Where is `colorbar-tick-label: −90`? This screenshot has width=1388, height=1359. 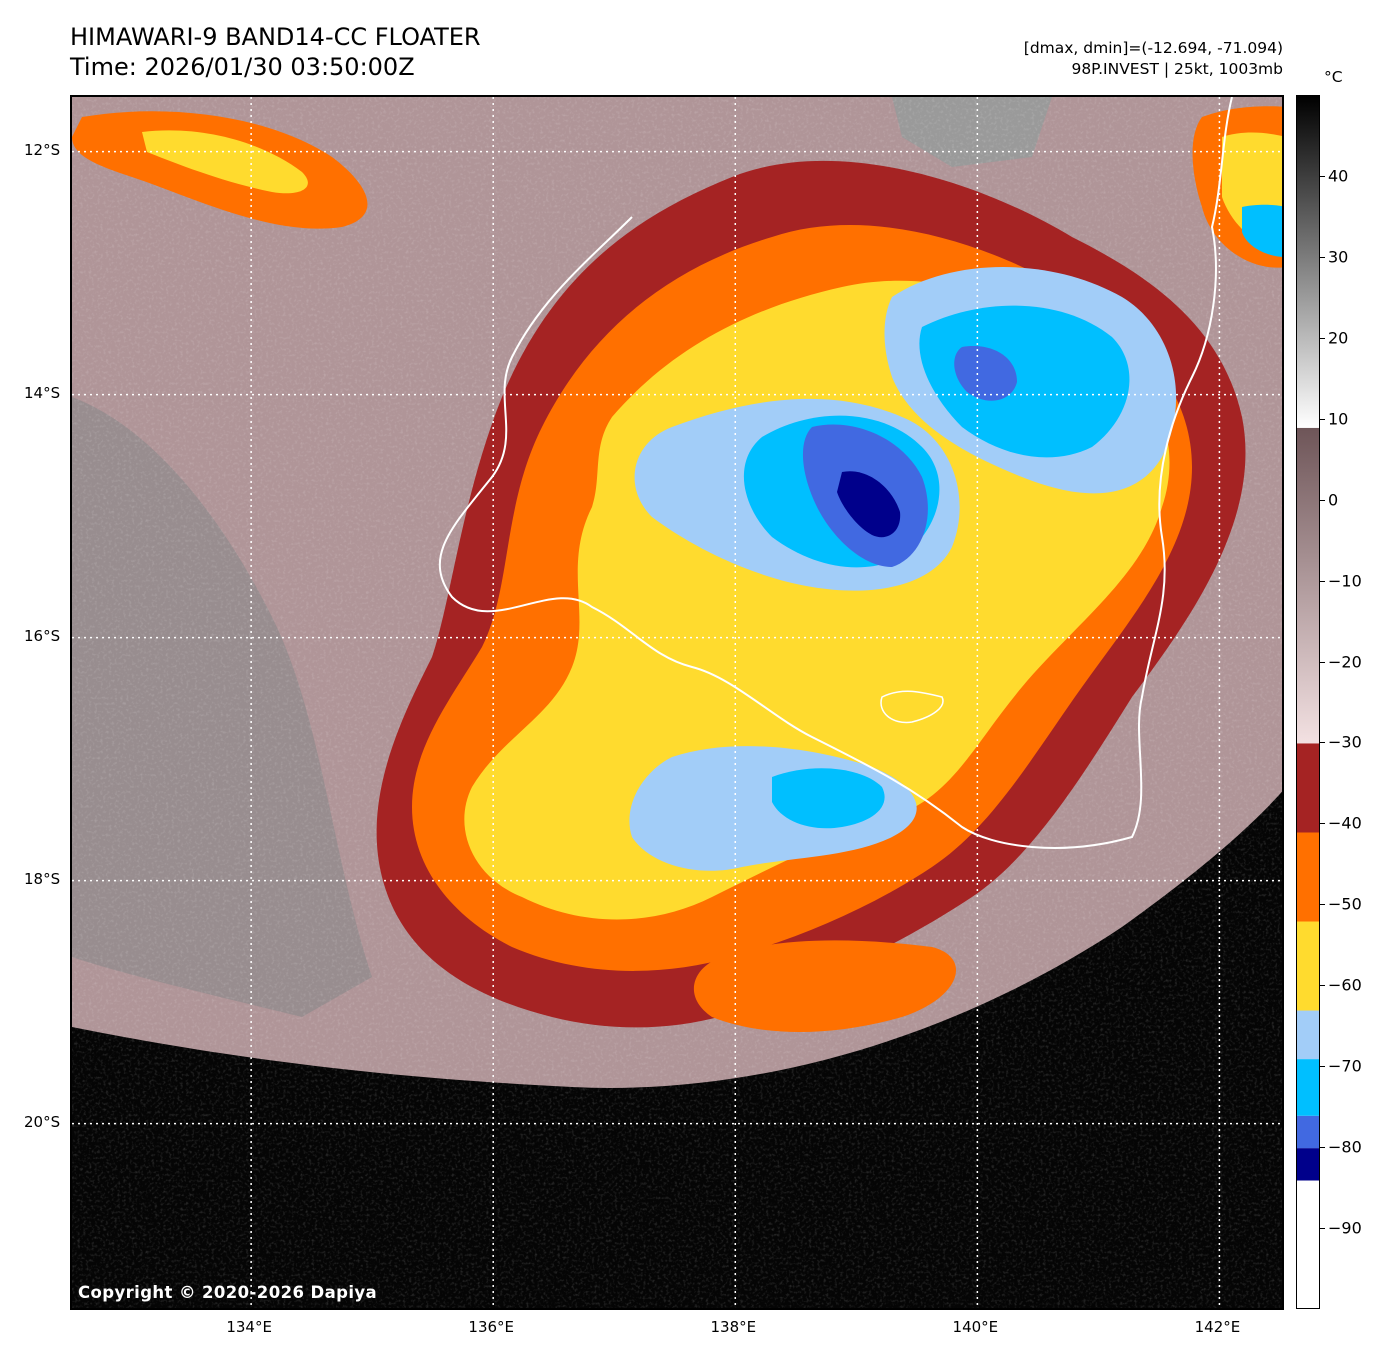
colorbar-tick-label: −90 is located at coordinates (1345, 1228).